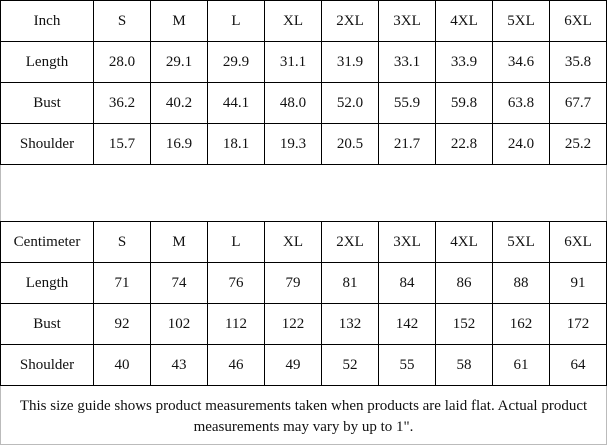 The width and height of the screenshot is (607, 445). I want to click on data-row: Shoulder 40 43 46 49 52 55 58 61 64, so click(303, 365).